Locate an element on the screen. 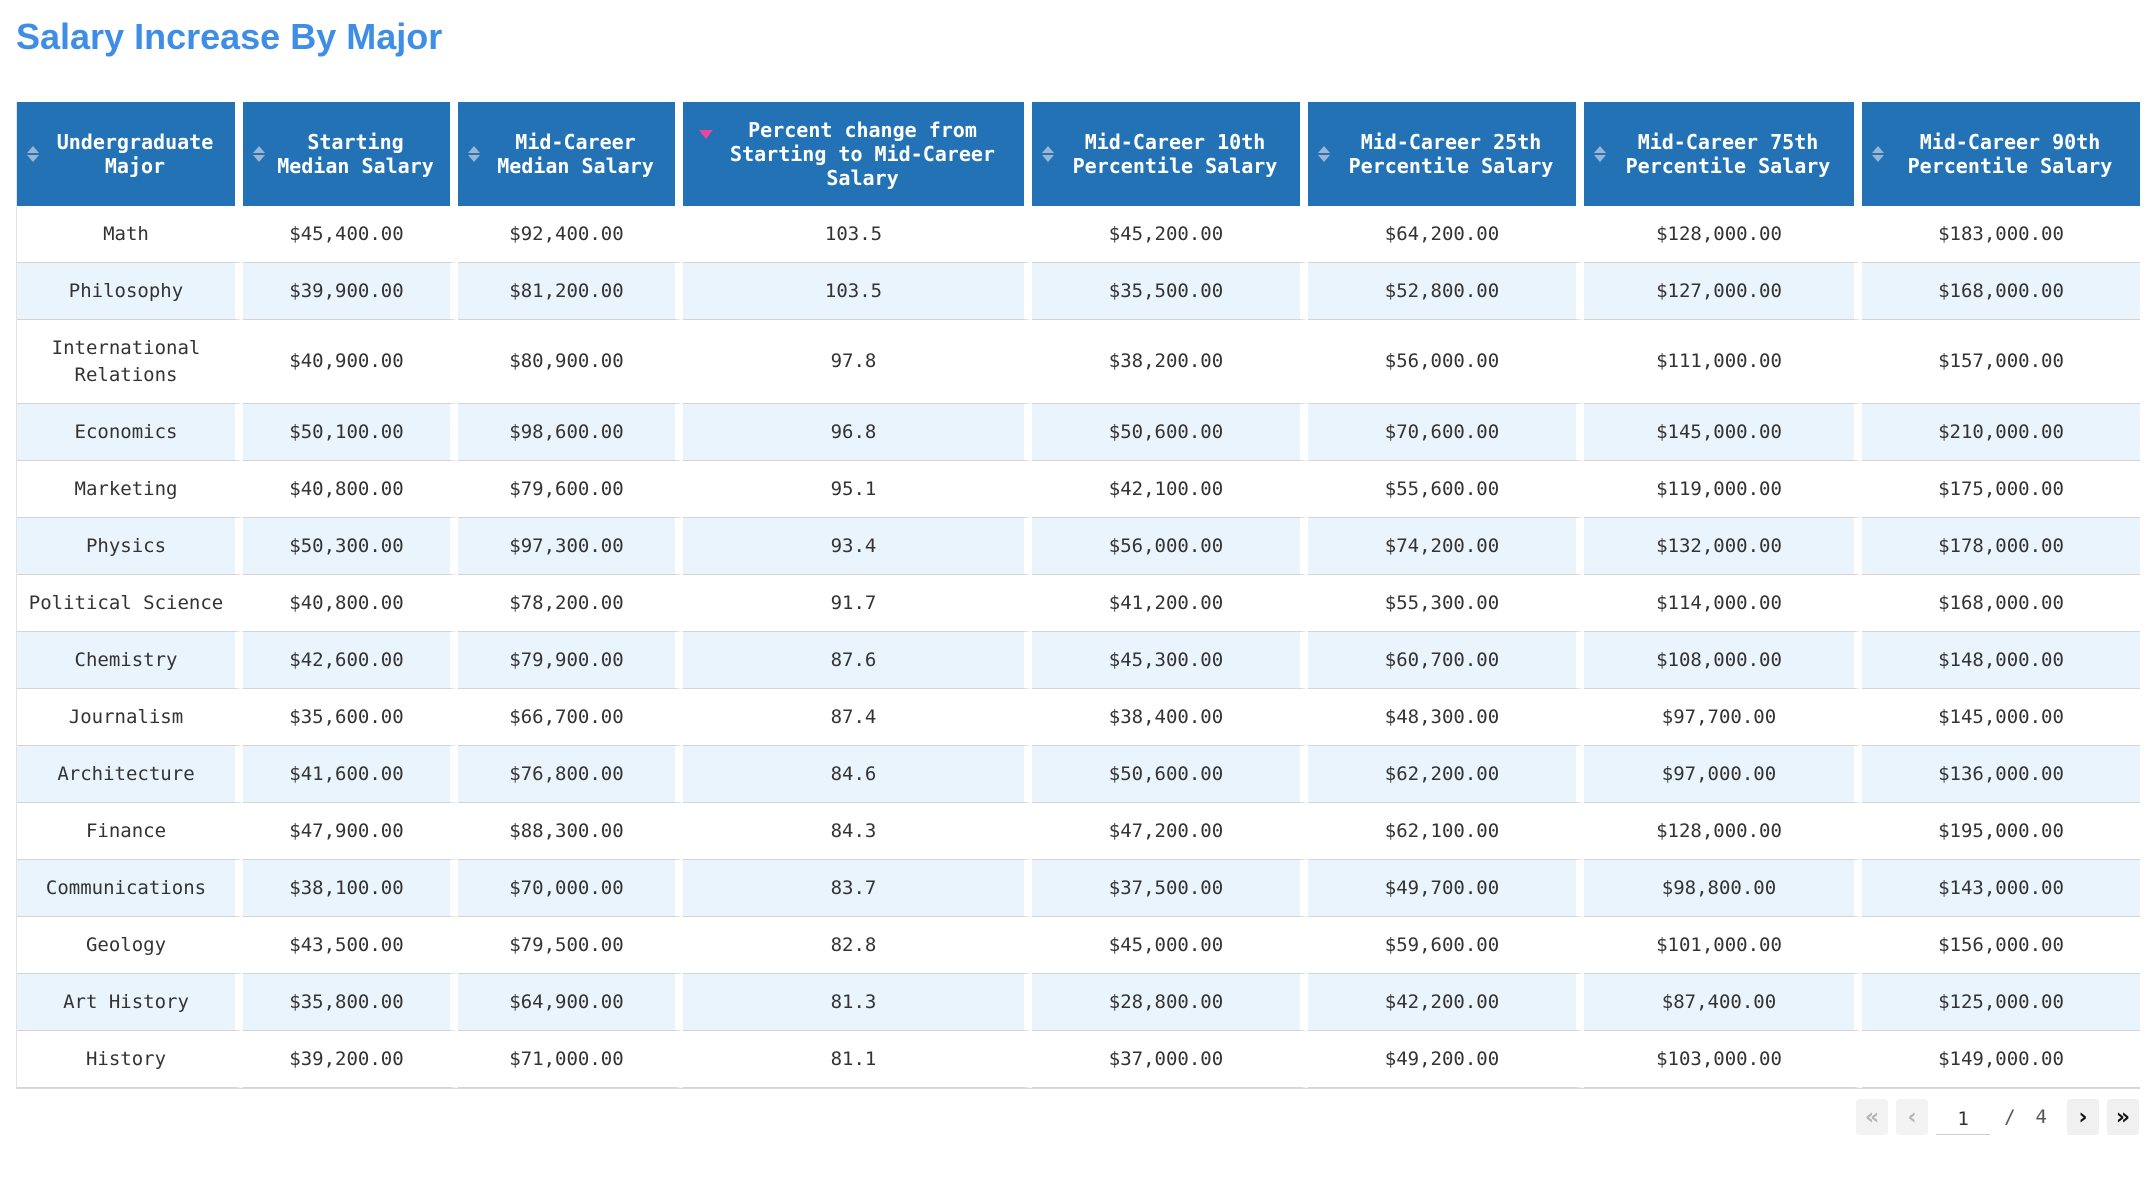 This screenshot has width=2152, height=1198. sort-descending-icon is located at coordinates (706, 134).